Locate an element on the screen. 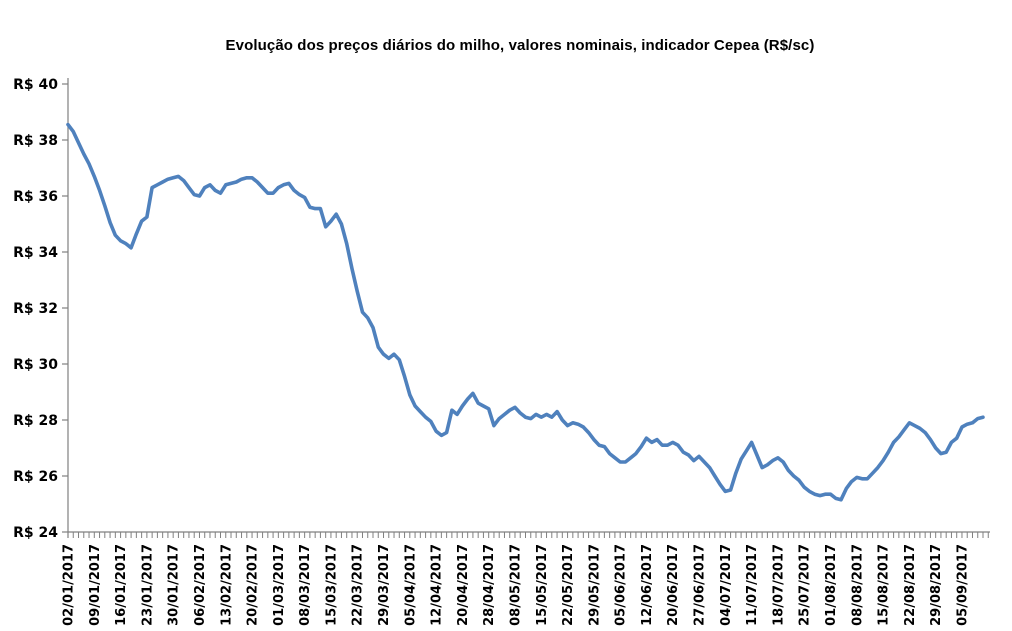 The height and width of the screenshot is (631, 1012). x-tick-label: 01/03/2017 is located at coordinates (279, 585).